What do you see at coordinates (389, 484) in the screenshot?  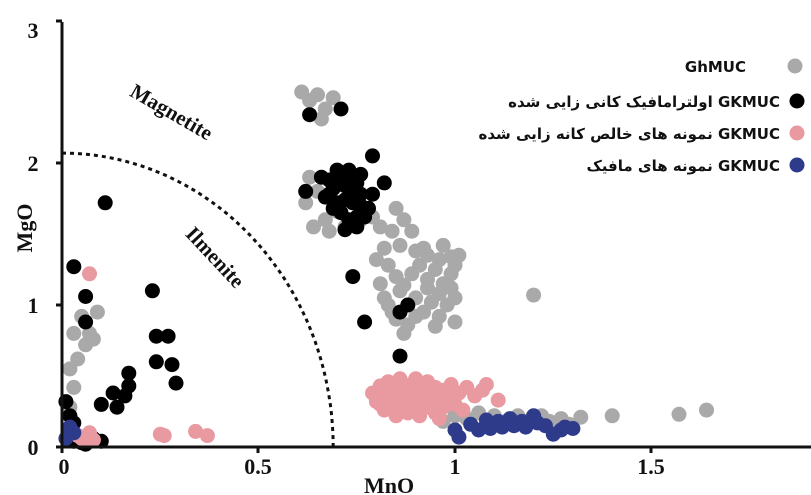 I see `x-axis-title: MnO` at bounding box center [389, 484].